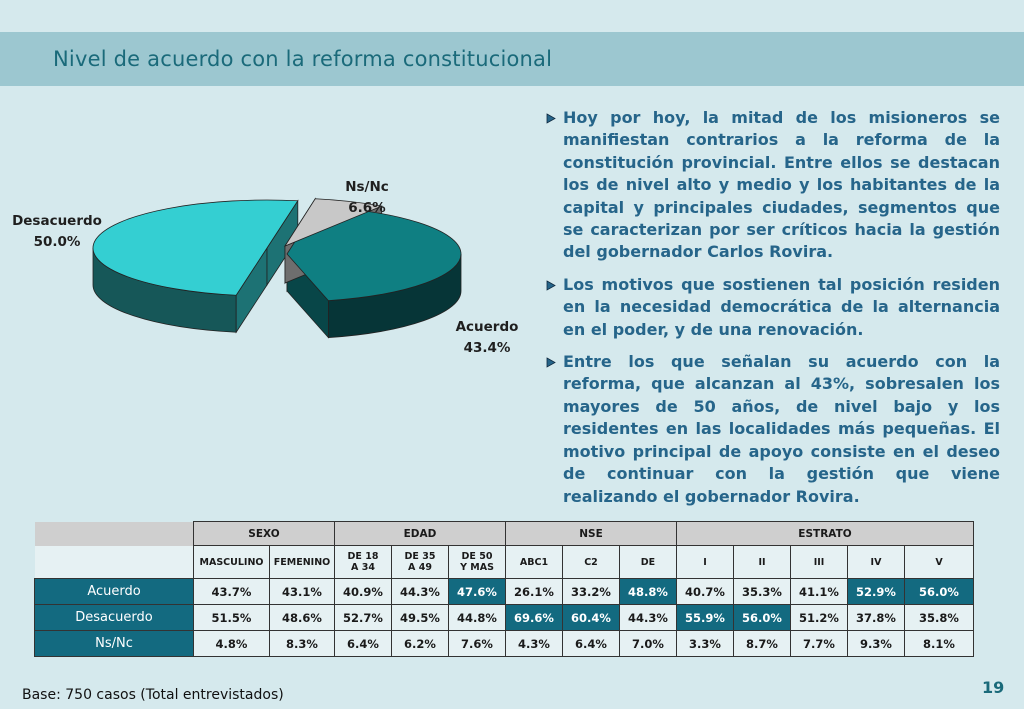 Image resolution: width=1024 pixels, height=709 pixels. What do you see at coordinates (367, 187) in the screenshot?
I see `pie-label-name: Ns/Nc` at bounding box center [367, 187].